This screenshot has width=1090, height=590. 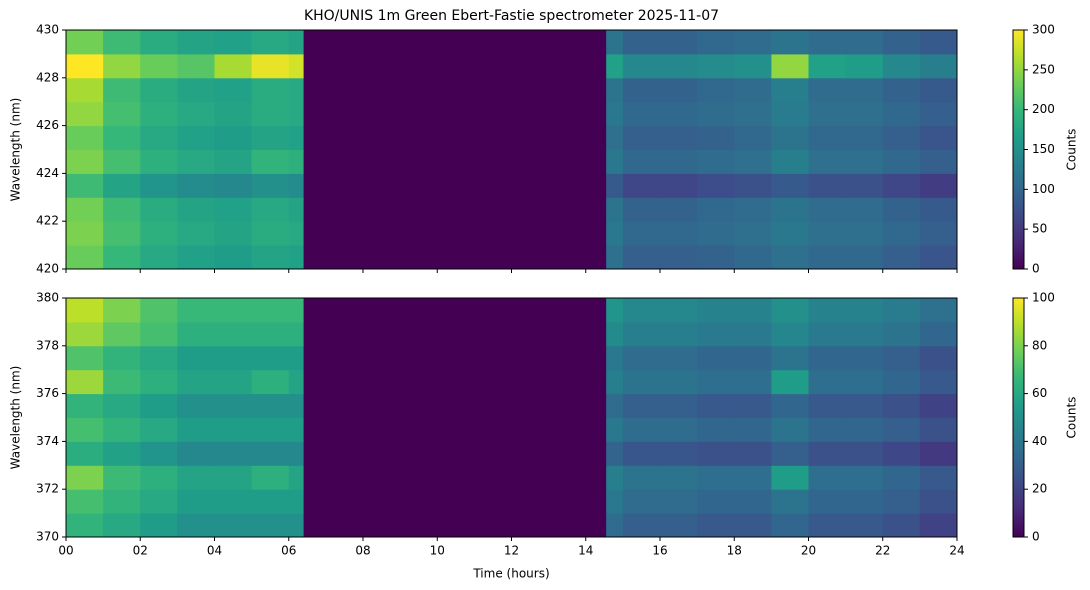 What do you see at coordinates (362, 551) in the screenshot?
I see `x-tick-label: 08` at bounding box center [362, 551].